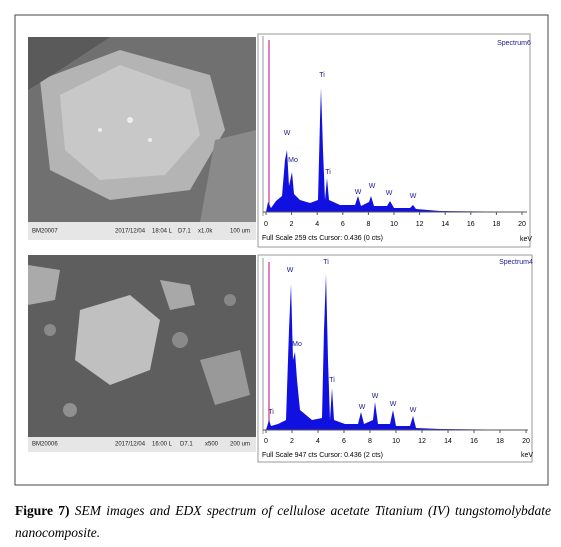 This screenshot has width=561, height=547. I want to click on sem-id: BM20007, so click(45, 232).